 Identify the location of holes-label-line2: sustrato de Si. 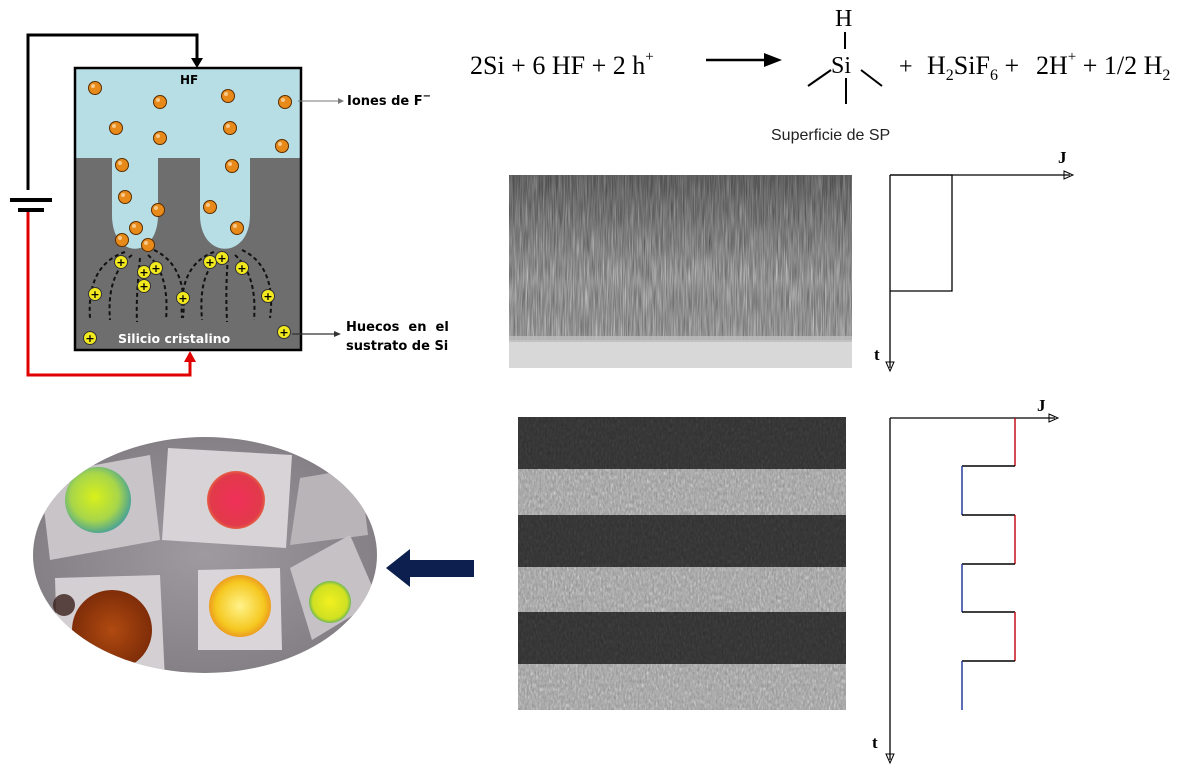
(397, 346).